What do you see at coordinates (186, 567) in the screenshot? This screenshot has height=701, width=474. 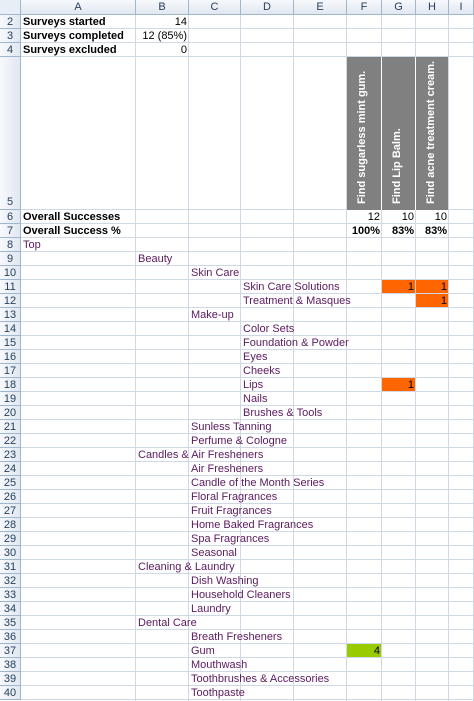 I see `tree-node: Cleaning & Laundry` at bounding box center [186, 567].